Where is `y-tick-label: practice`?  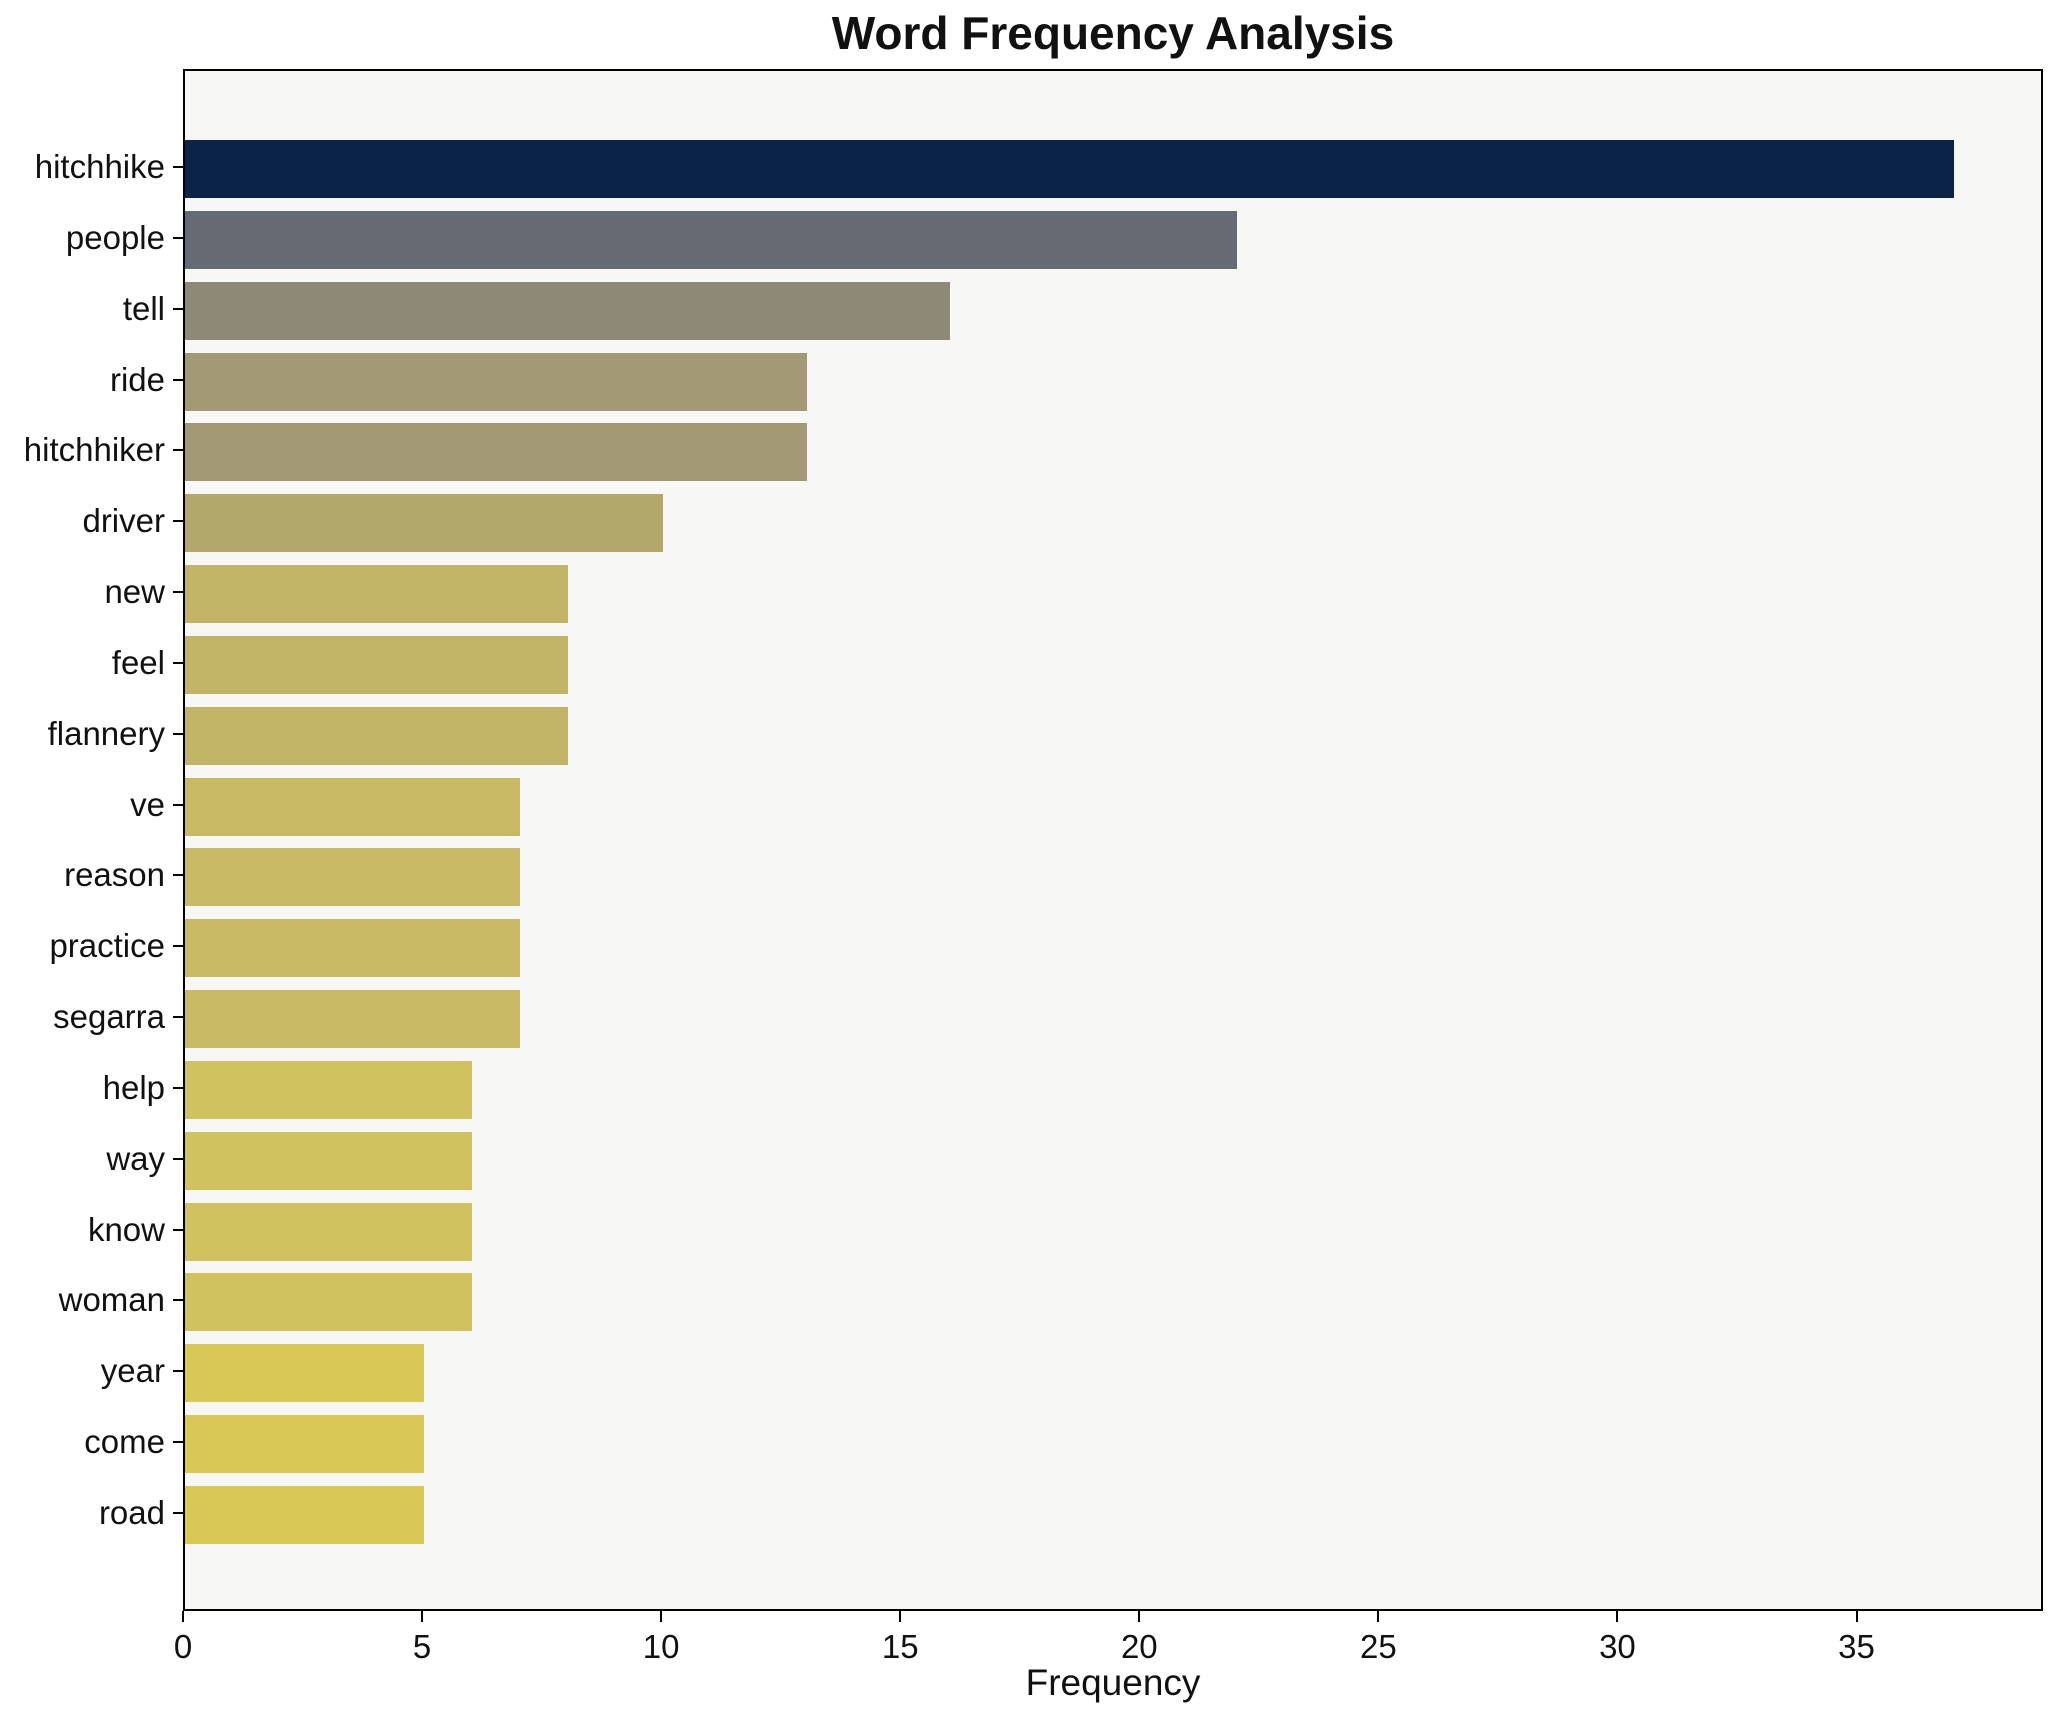 y-tick-label: practice is located at coordinates (107, 946).